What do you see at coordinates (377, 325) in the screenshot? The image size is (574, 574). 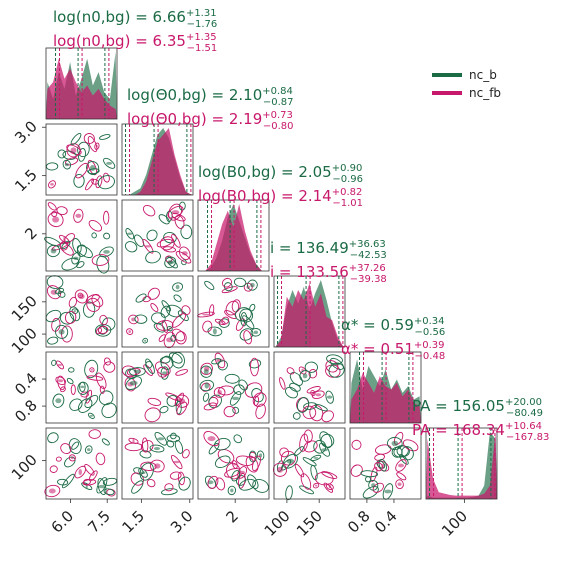 I see `title-value: α* = 0.59` at bounding box center [377, 325].